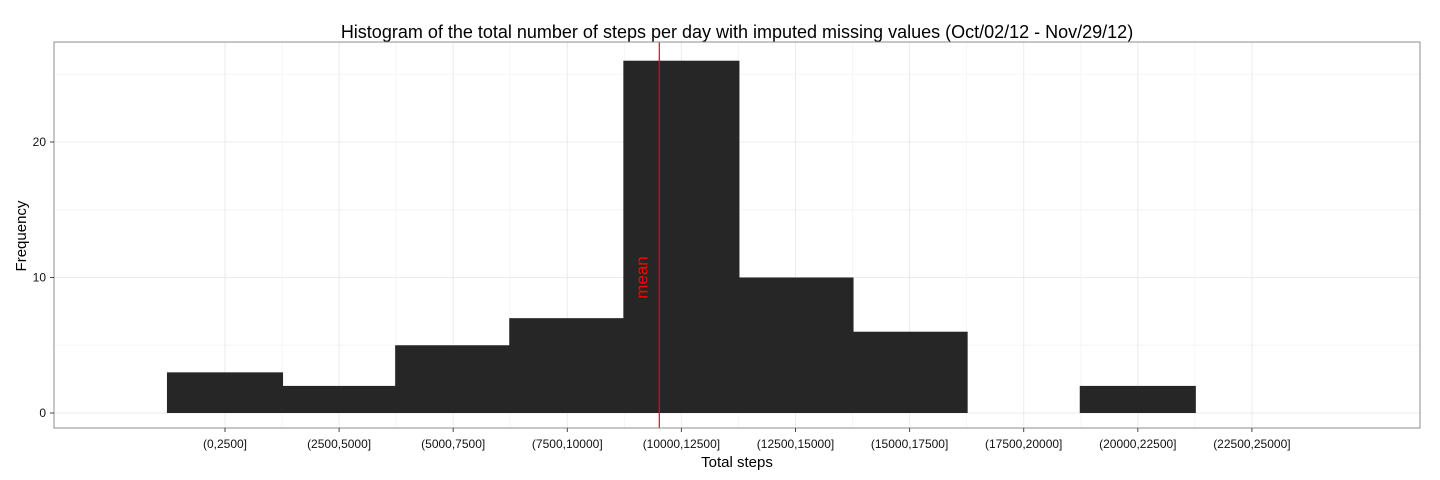 This screenshot has width=1440, height=480. What do you see at coordinates (339, 444) in the screenshot?
I see `x-tick-label: (2500,5000]` at bounding box center [339, 444].